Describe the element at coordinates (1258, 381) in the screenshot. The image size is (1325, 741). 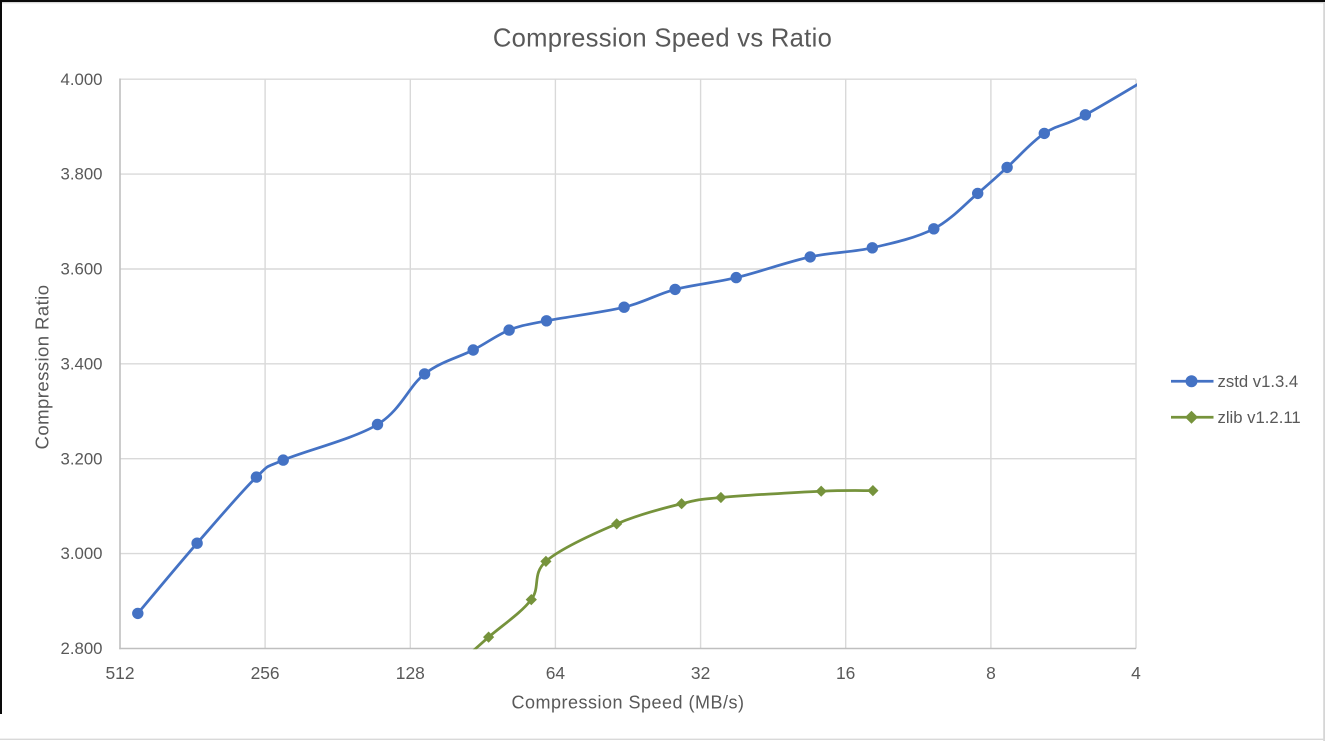
I see `svg-text: zstd v1.3.4` at that location.